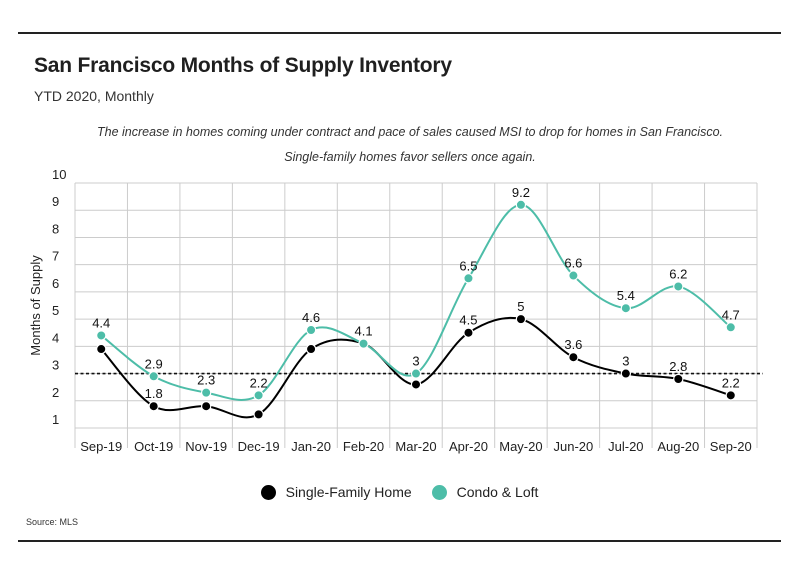  I want to click on top-rule, so click(399, 33).